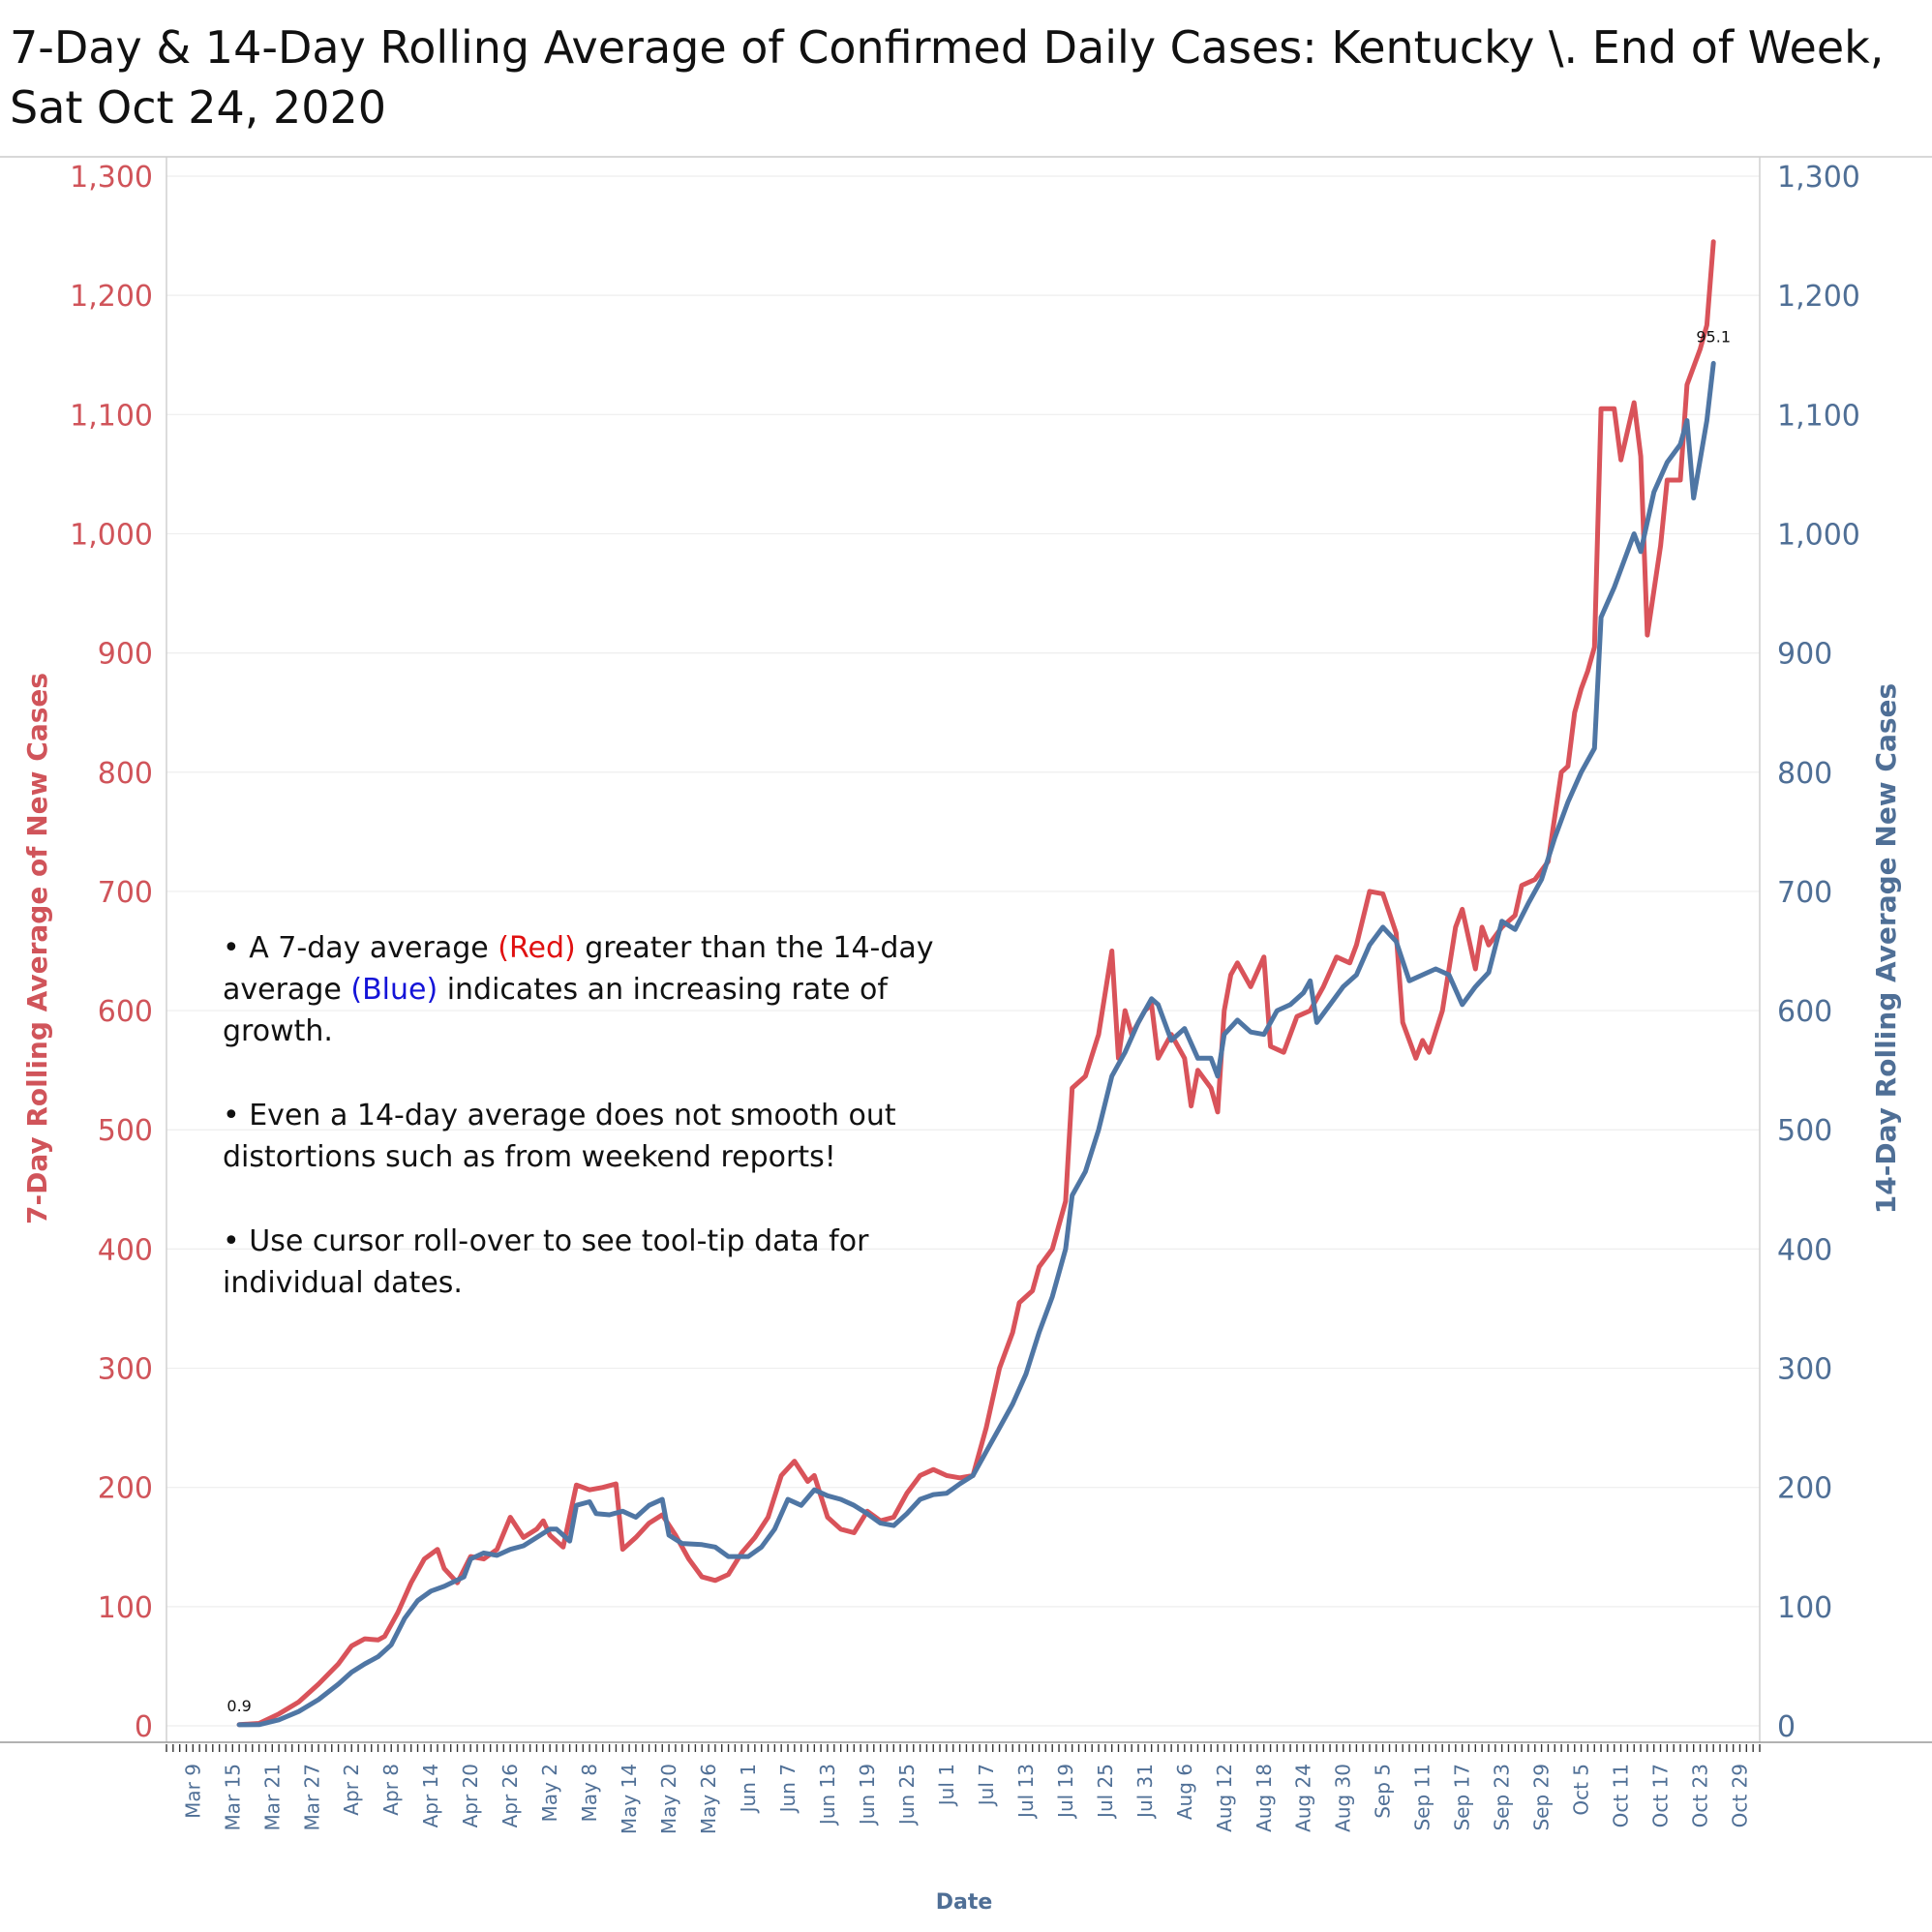 The image size is (1932, 1932). I want to click on x-tick-label: Jul 19, so click(1065, 1792).